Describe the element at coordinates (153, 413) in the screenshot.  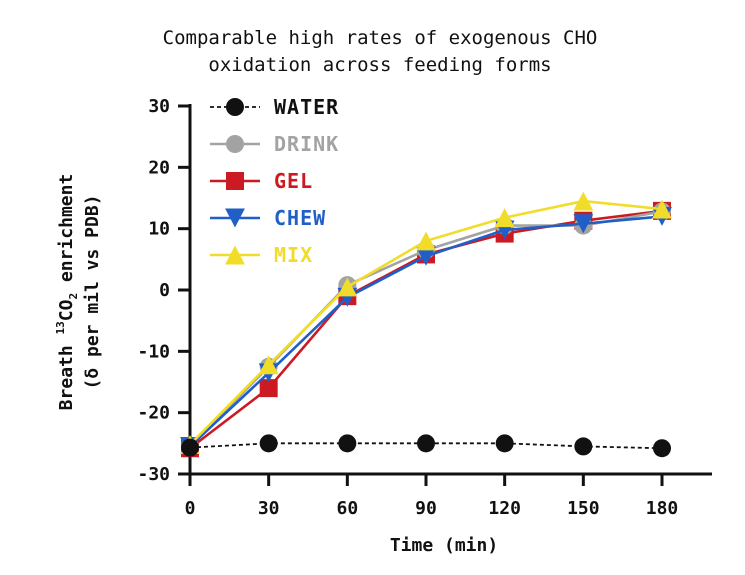
I see `y-tick-label: -20` at that location.